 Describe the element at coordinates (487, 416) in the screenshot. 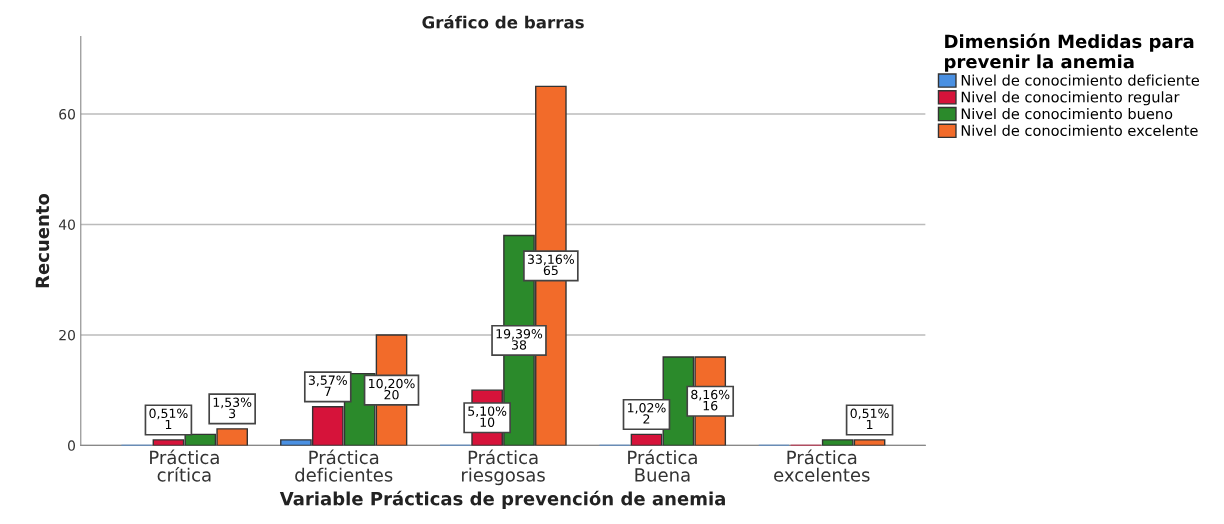

I see `data-label: 5,10% 10` at that location.